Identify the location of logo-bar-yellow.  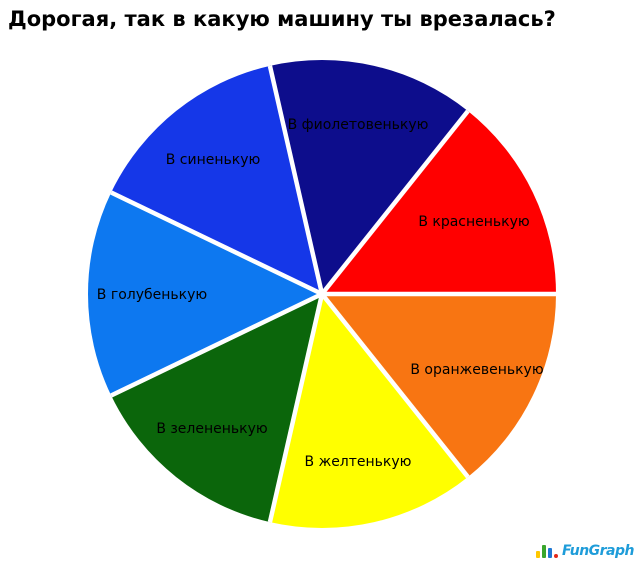
(538, 554).